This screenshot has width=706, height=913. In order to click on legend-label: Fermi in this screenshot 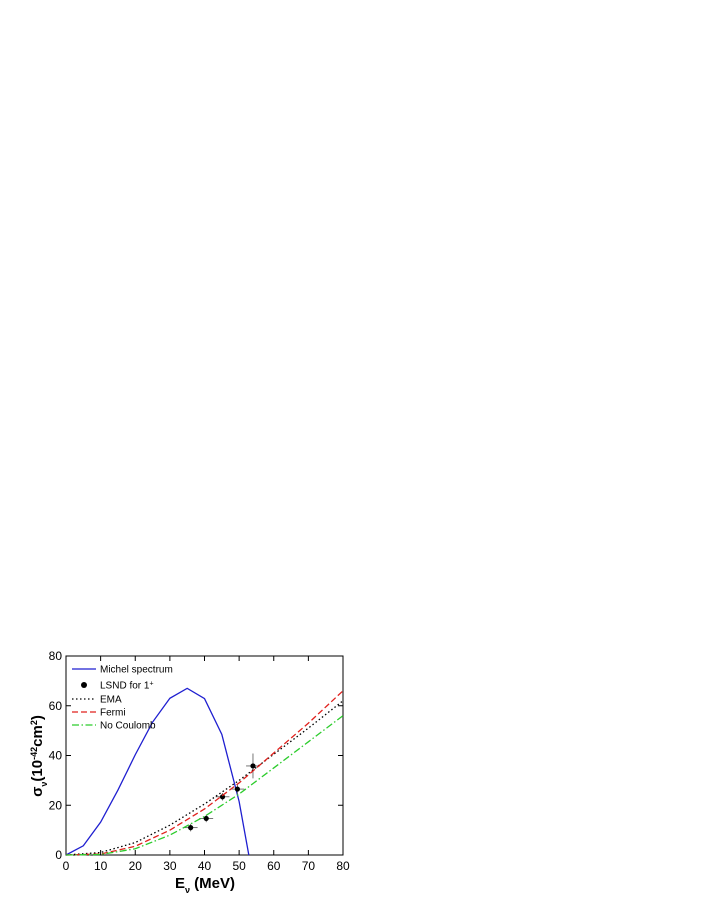, I will do `click(113, 713)`.